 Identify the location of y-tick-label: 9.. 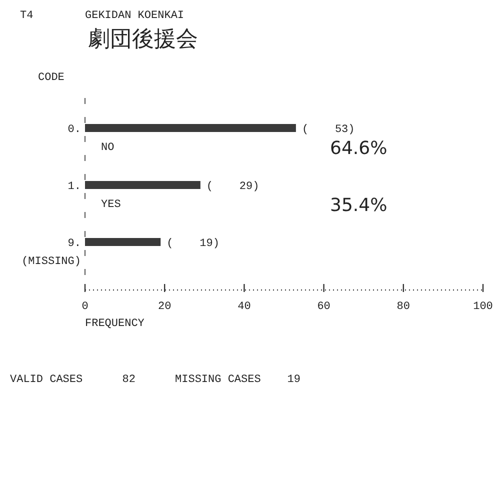
(74, 244).